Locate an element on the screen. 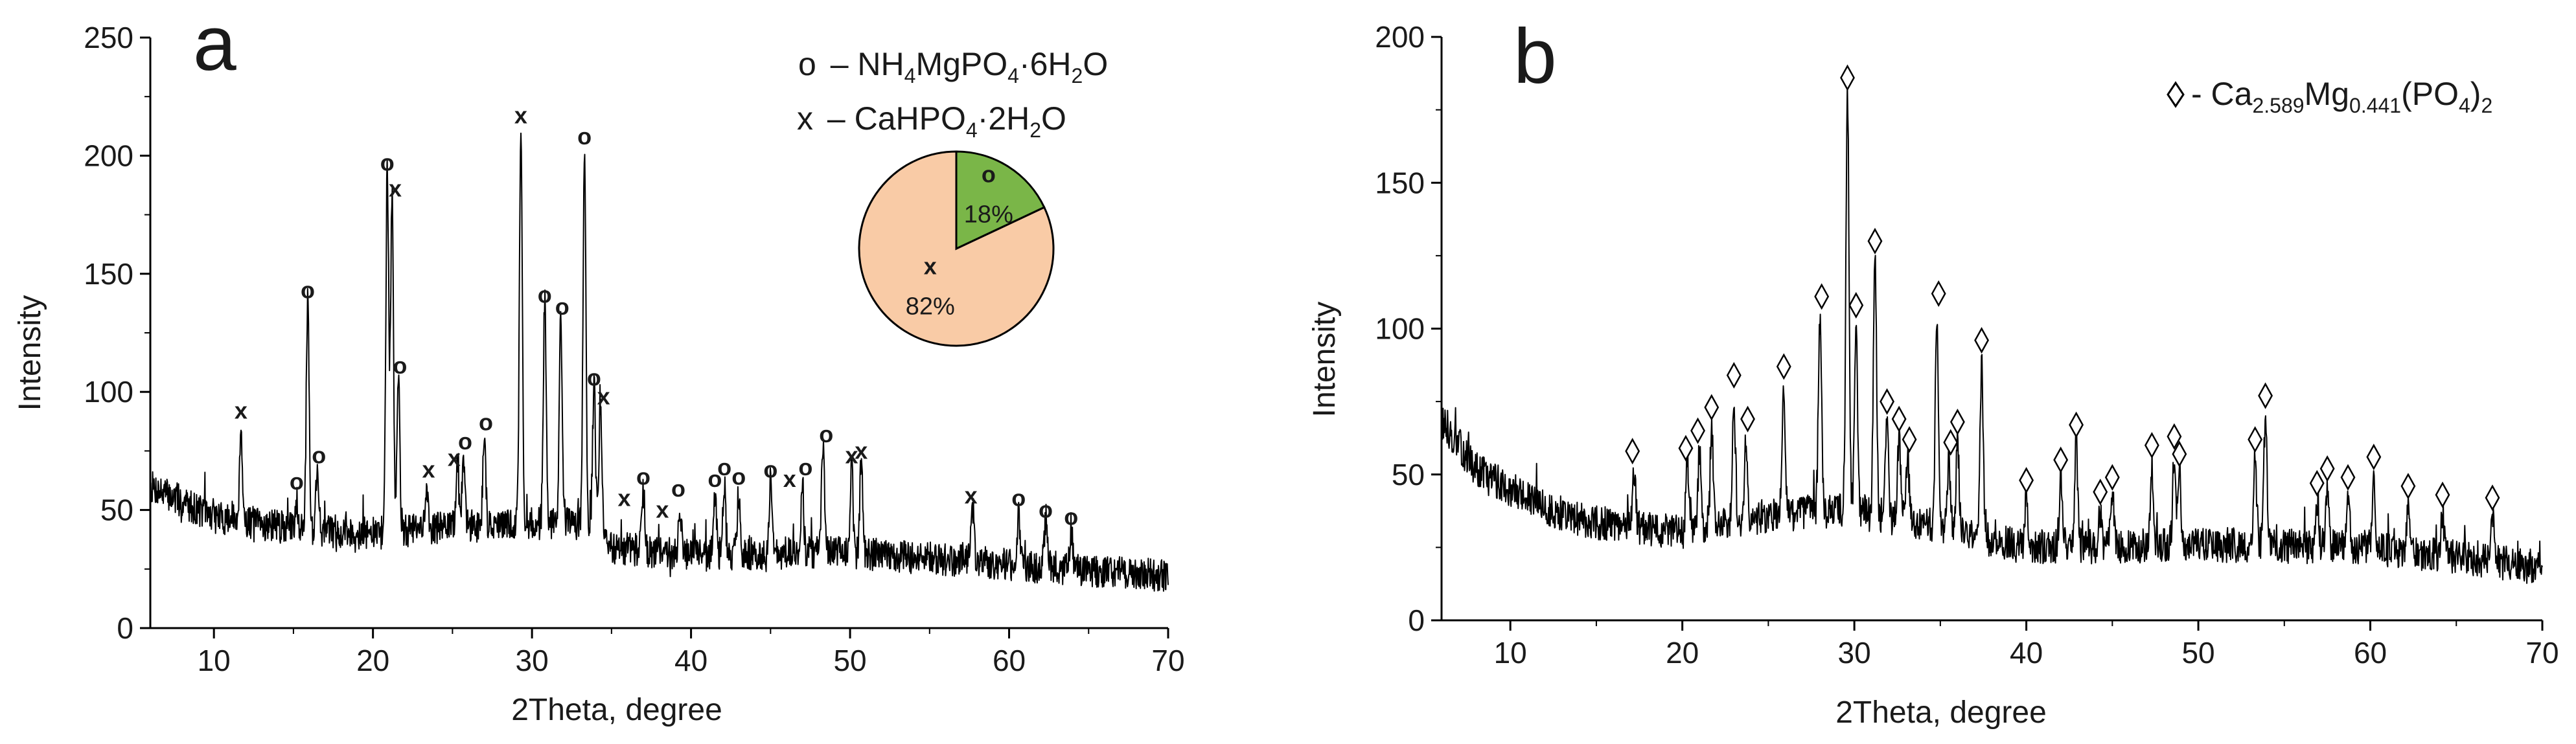 This screenshot has height=744, width=2576. legend-diamond-icon is located at coordinates (2176, 94).